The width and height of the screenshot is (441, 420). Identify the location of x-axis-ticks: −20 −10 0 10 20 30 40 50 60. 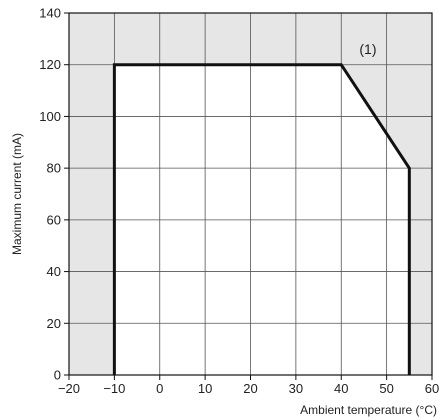
(248, 385).